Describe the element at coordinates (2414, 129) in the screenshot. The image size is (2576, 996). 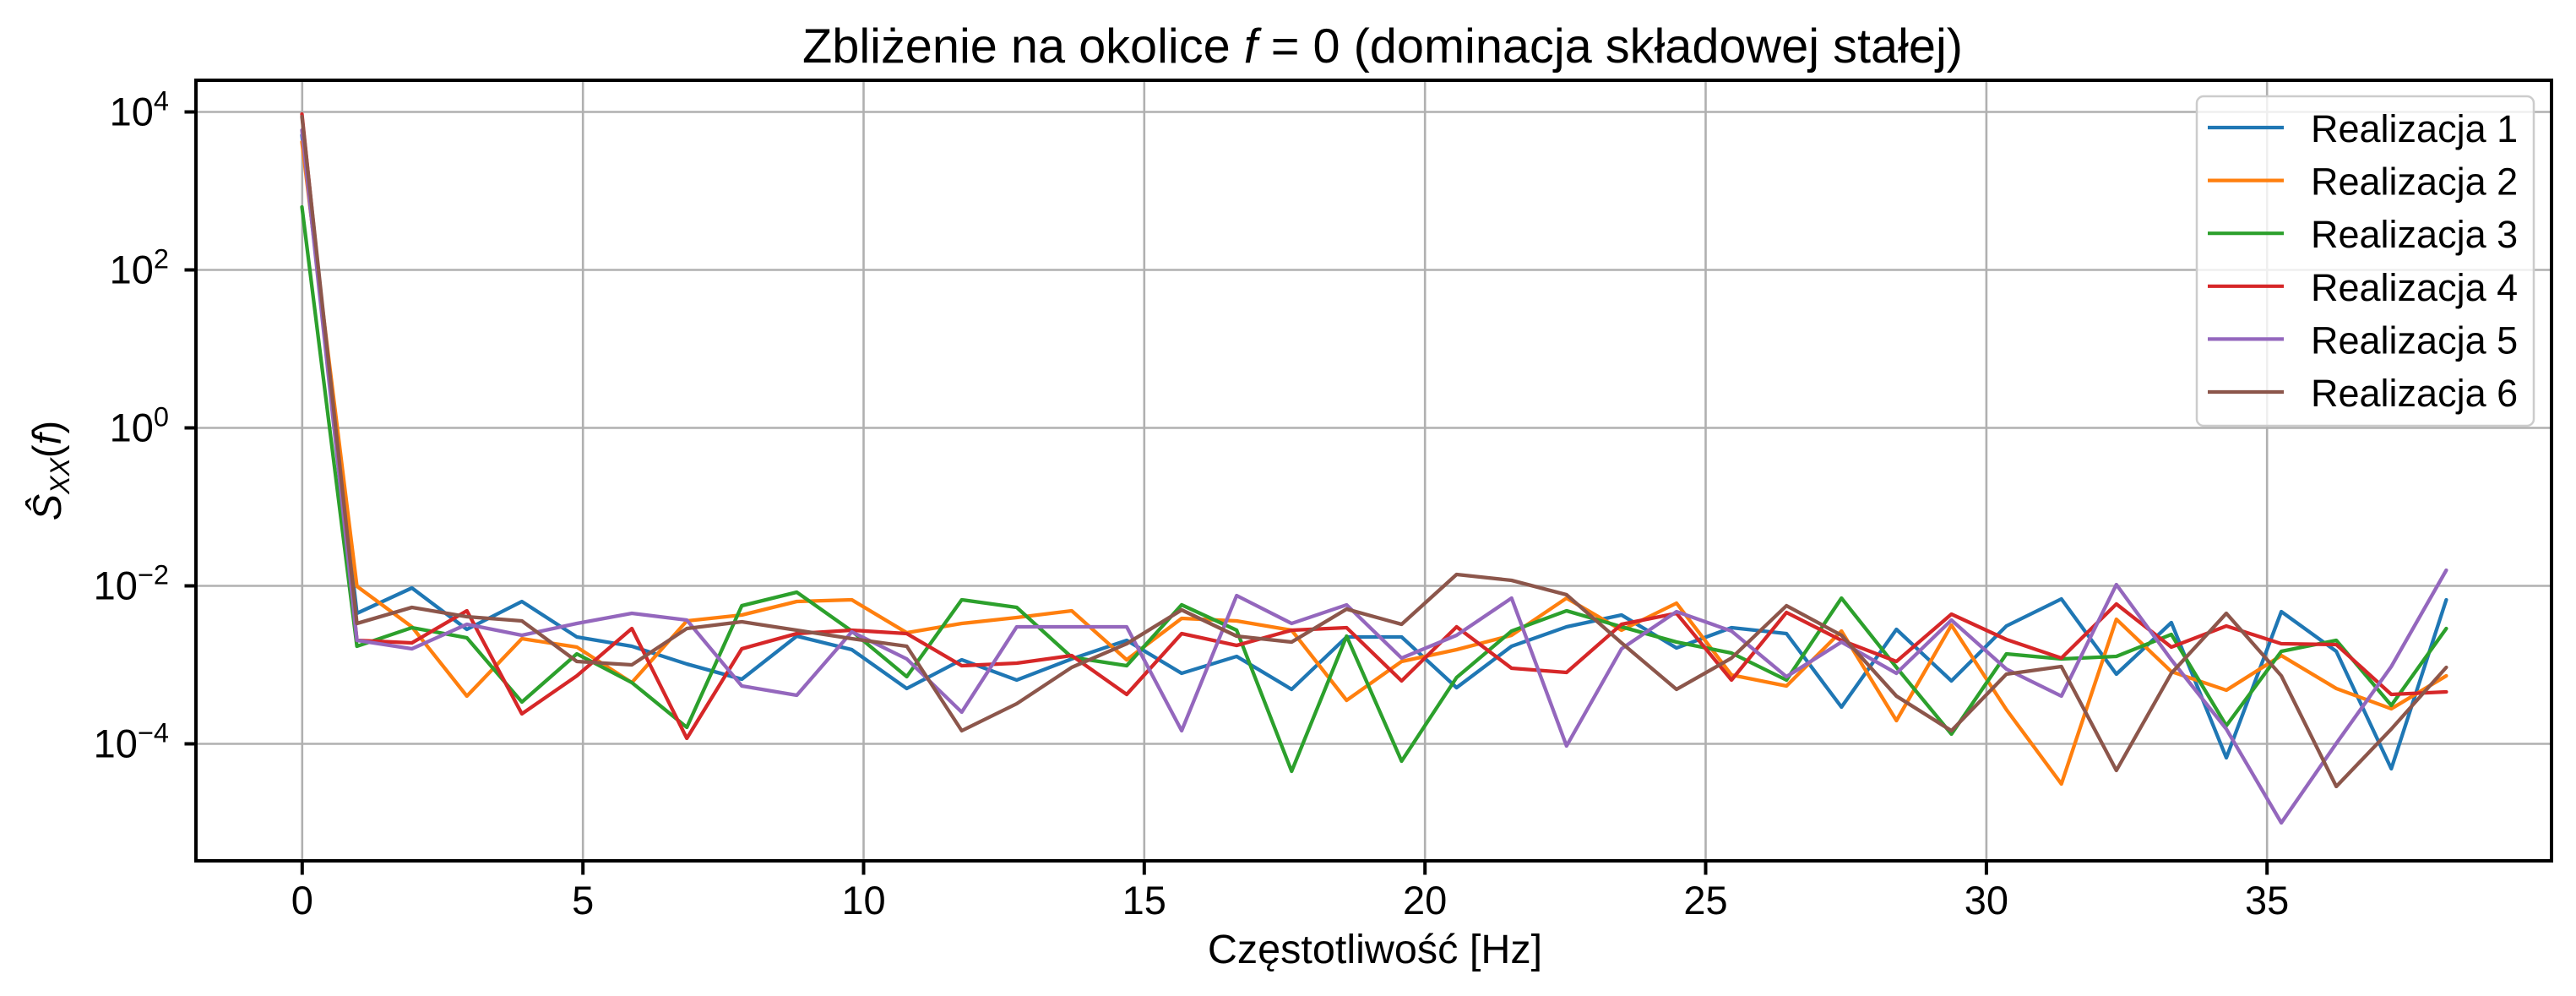
I see `svg-text: Realizacja 1` at that location.